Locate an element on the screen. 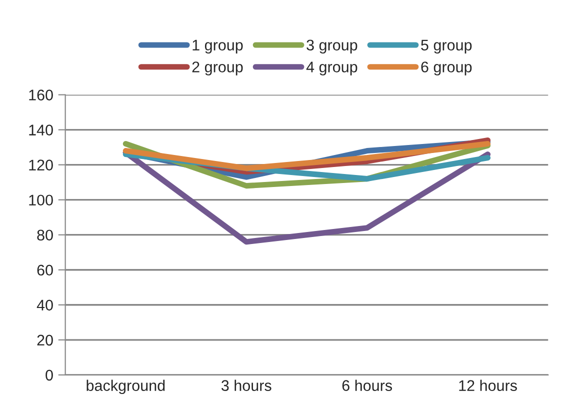 The width and height of the screenshot is (568, 412). x-tick-label: 12 hours is located at coordinates (488, 386).